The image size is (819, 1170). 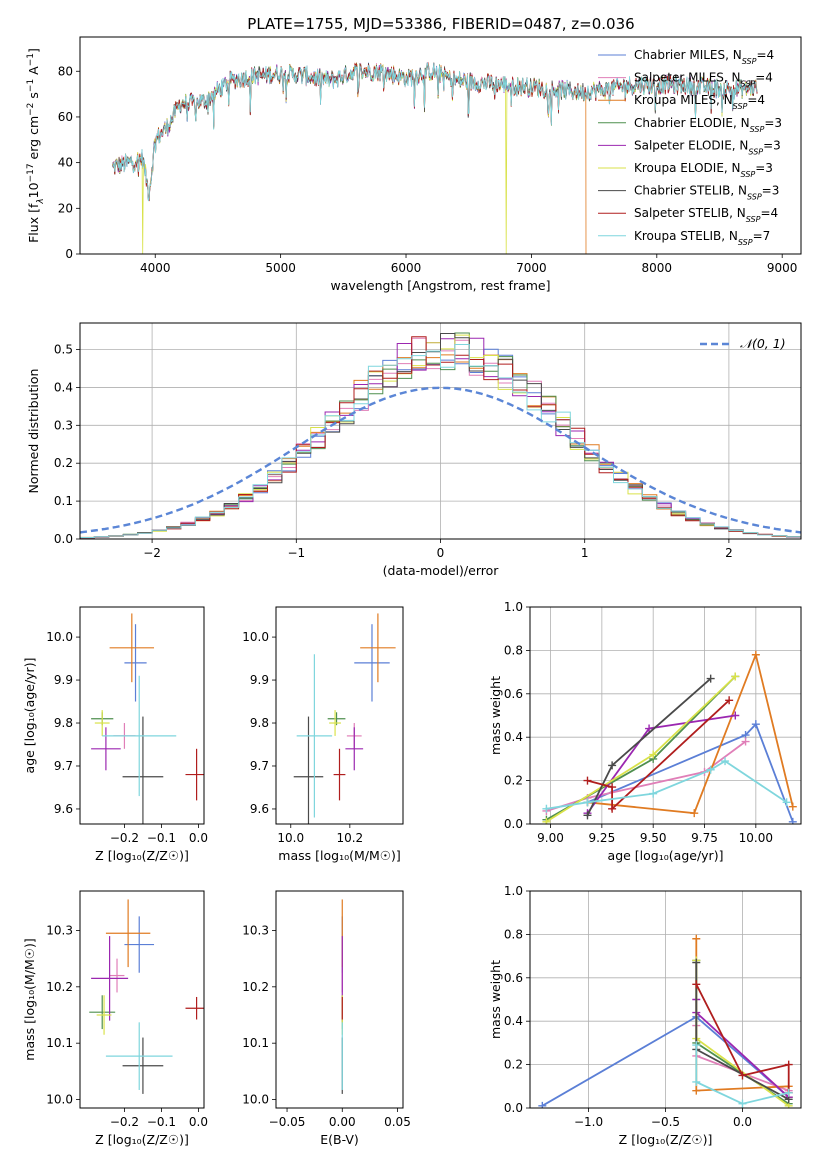 I want to click on y-tick-label: 0.1, so click(x=63, y=501).